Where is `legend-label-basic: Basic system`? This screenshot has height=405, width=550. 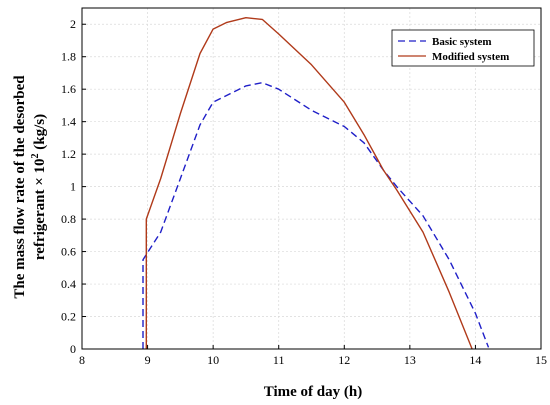
legend-label-basic: Basic system is located at coordinates (462, 42).